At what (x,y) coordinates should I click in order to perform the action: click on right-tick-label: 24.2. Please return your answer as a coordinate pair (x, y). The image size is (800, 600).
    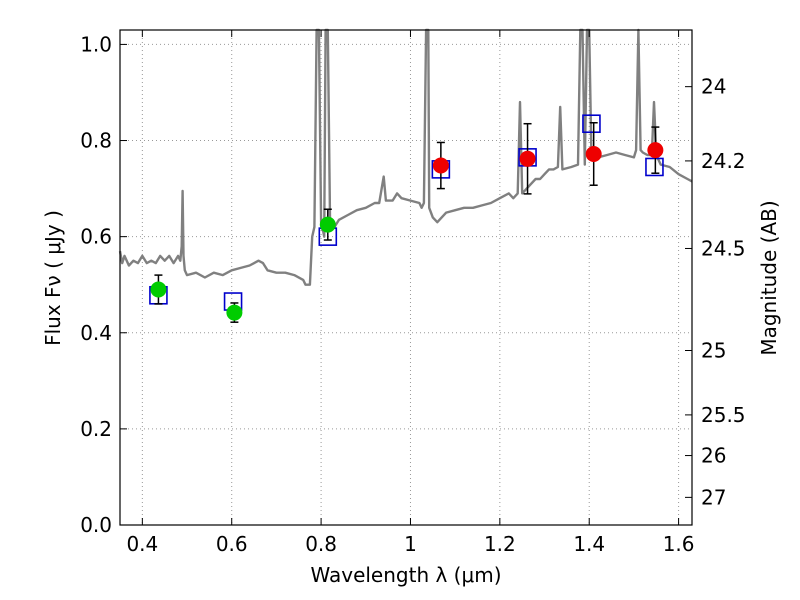
    Looking at the image, I should click on (723, 161).